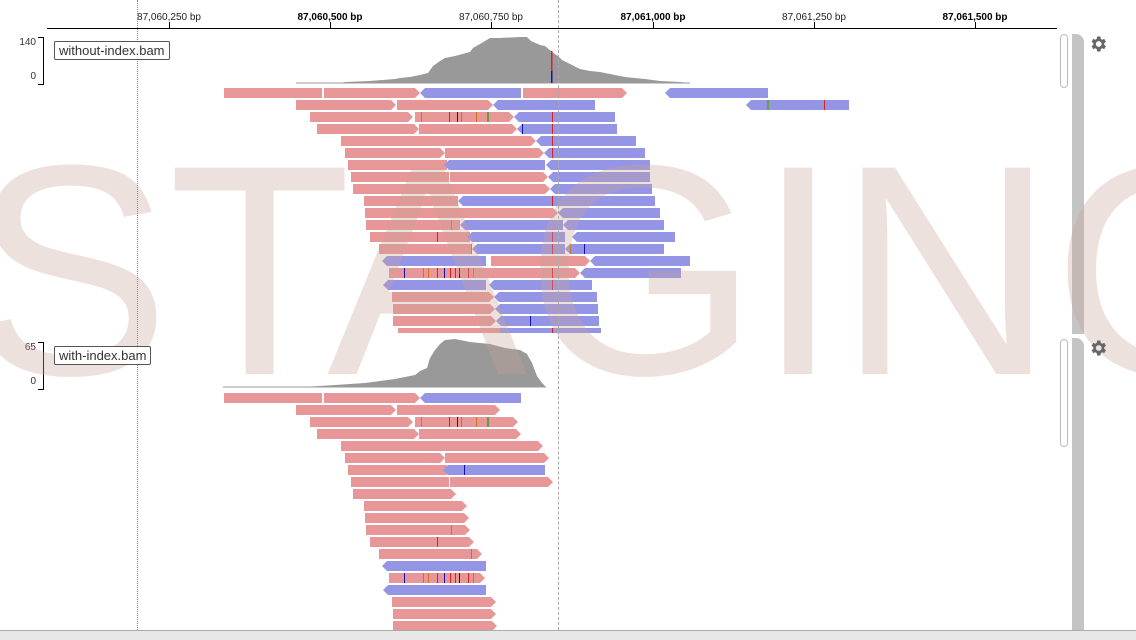  I want to click on mismatch-marker, so click(461, 117).